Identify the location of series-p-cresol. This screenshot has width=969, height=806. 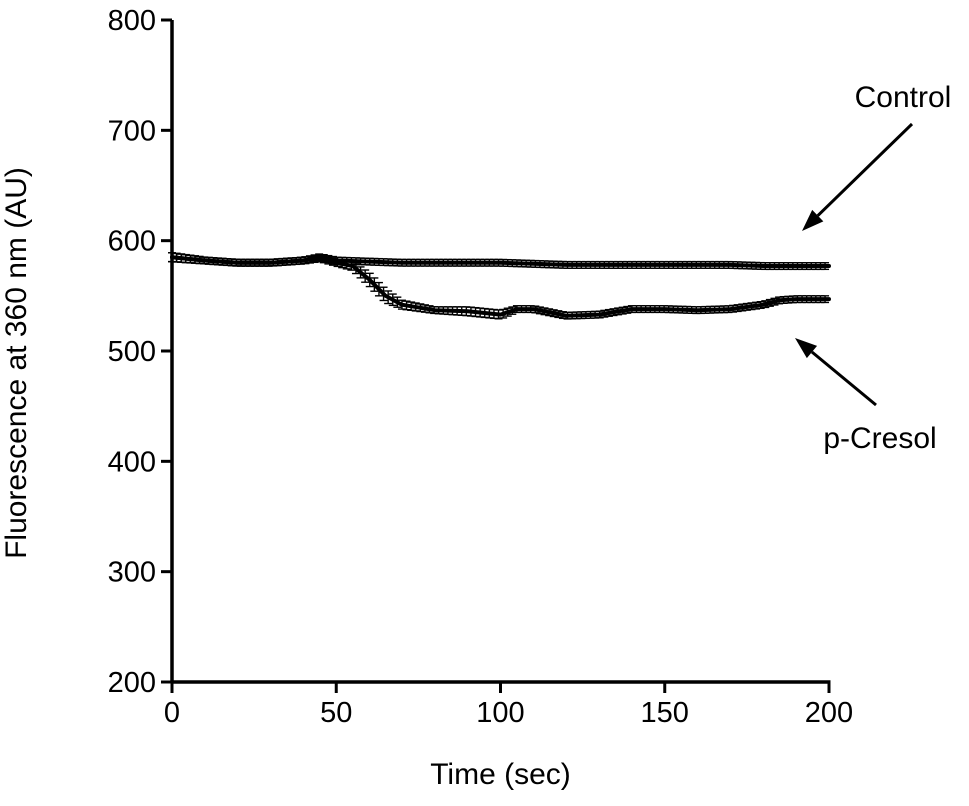
(499, 286).